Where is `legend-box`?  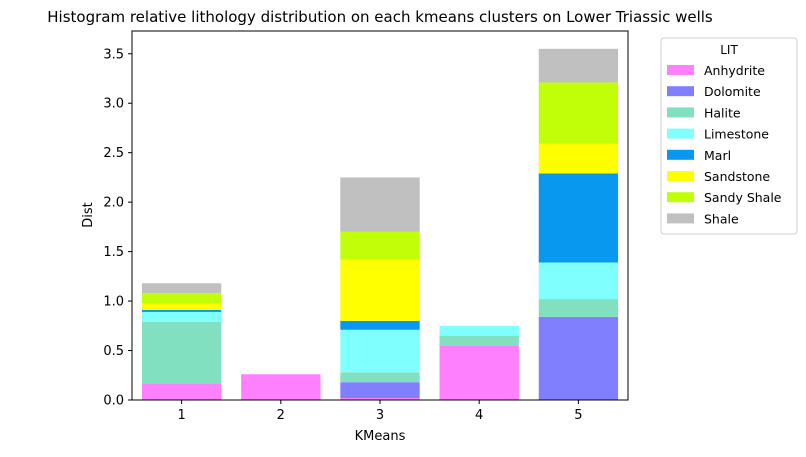 legend-box is located at coordinates (729, 136).